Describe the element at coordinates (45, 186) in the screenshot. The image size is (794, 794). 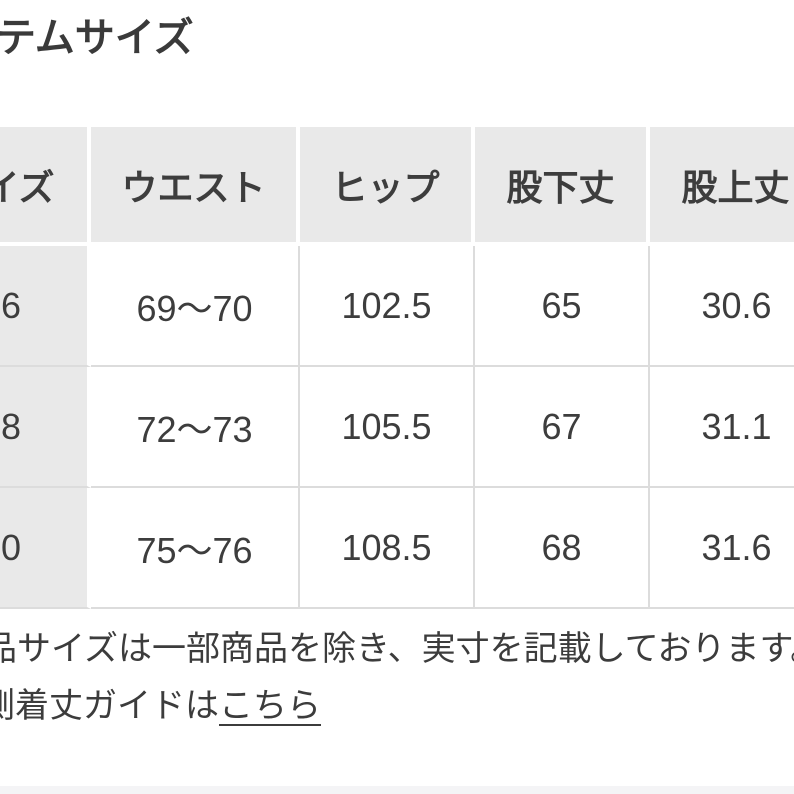
I see `column-header-size: サイズ` at that location.